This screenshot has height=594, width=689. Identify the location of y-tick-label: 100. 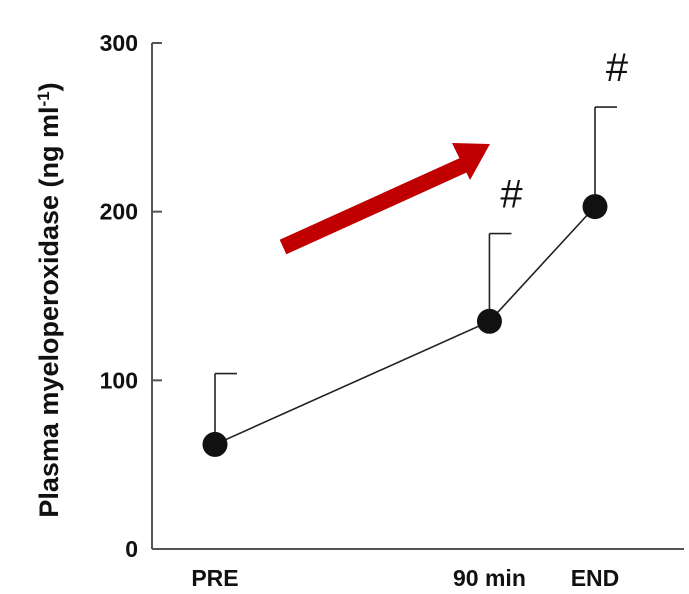
(119, 380).